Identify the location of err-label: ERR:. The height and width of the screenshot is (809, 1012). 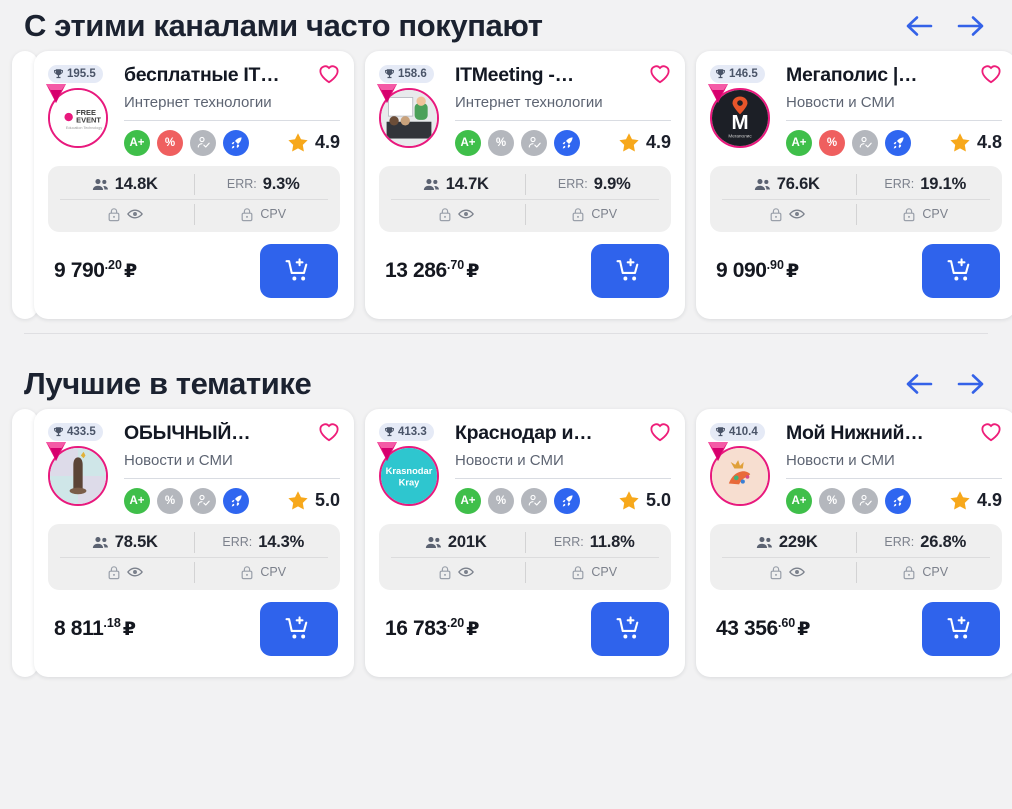
(237, 542).